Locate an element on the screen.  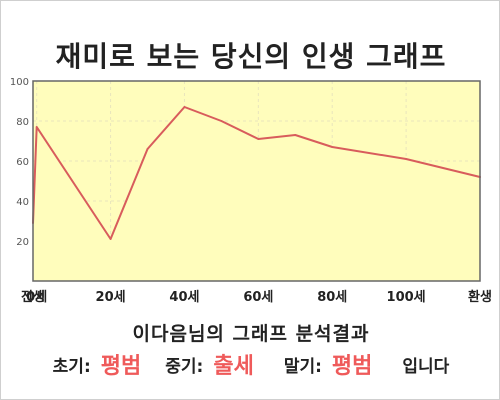
chart-title: 재미로 보는 당신의 인생 그래프 is located at coordinates (251, 56).